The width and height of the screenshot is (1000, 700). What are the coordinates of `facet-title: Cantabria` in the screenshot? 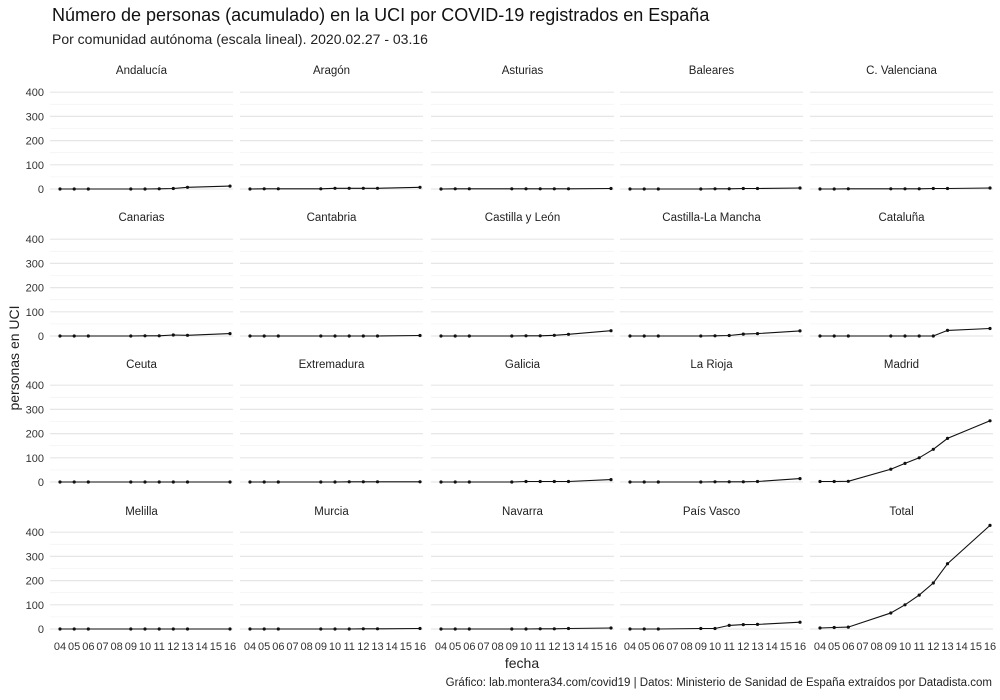 It's located at (332, 218).